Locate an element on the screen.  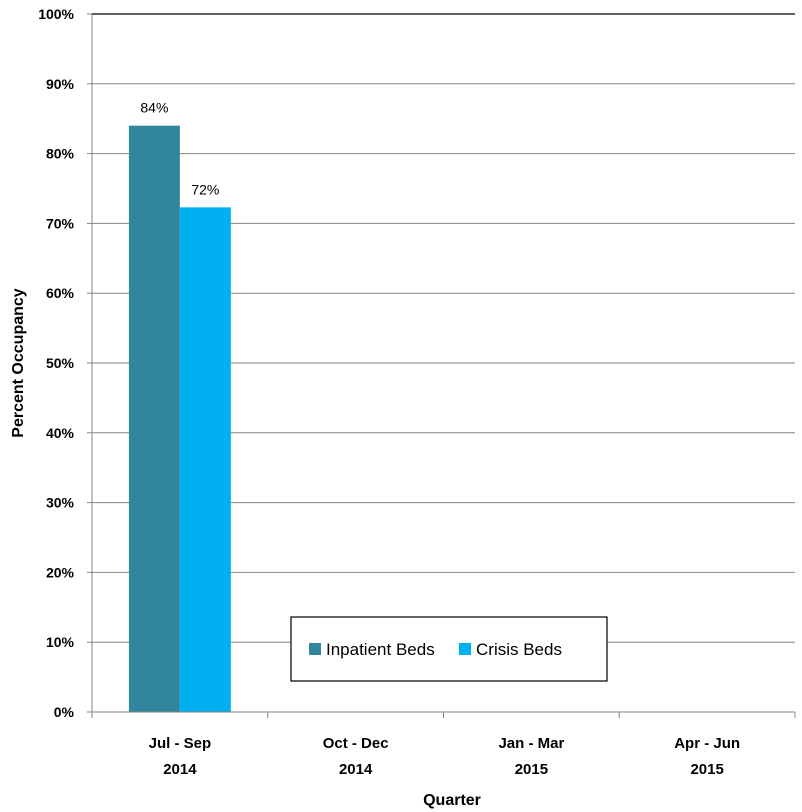
x-category-label: Jan - Mar is located at coordinates (531, 743).